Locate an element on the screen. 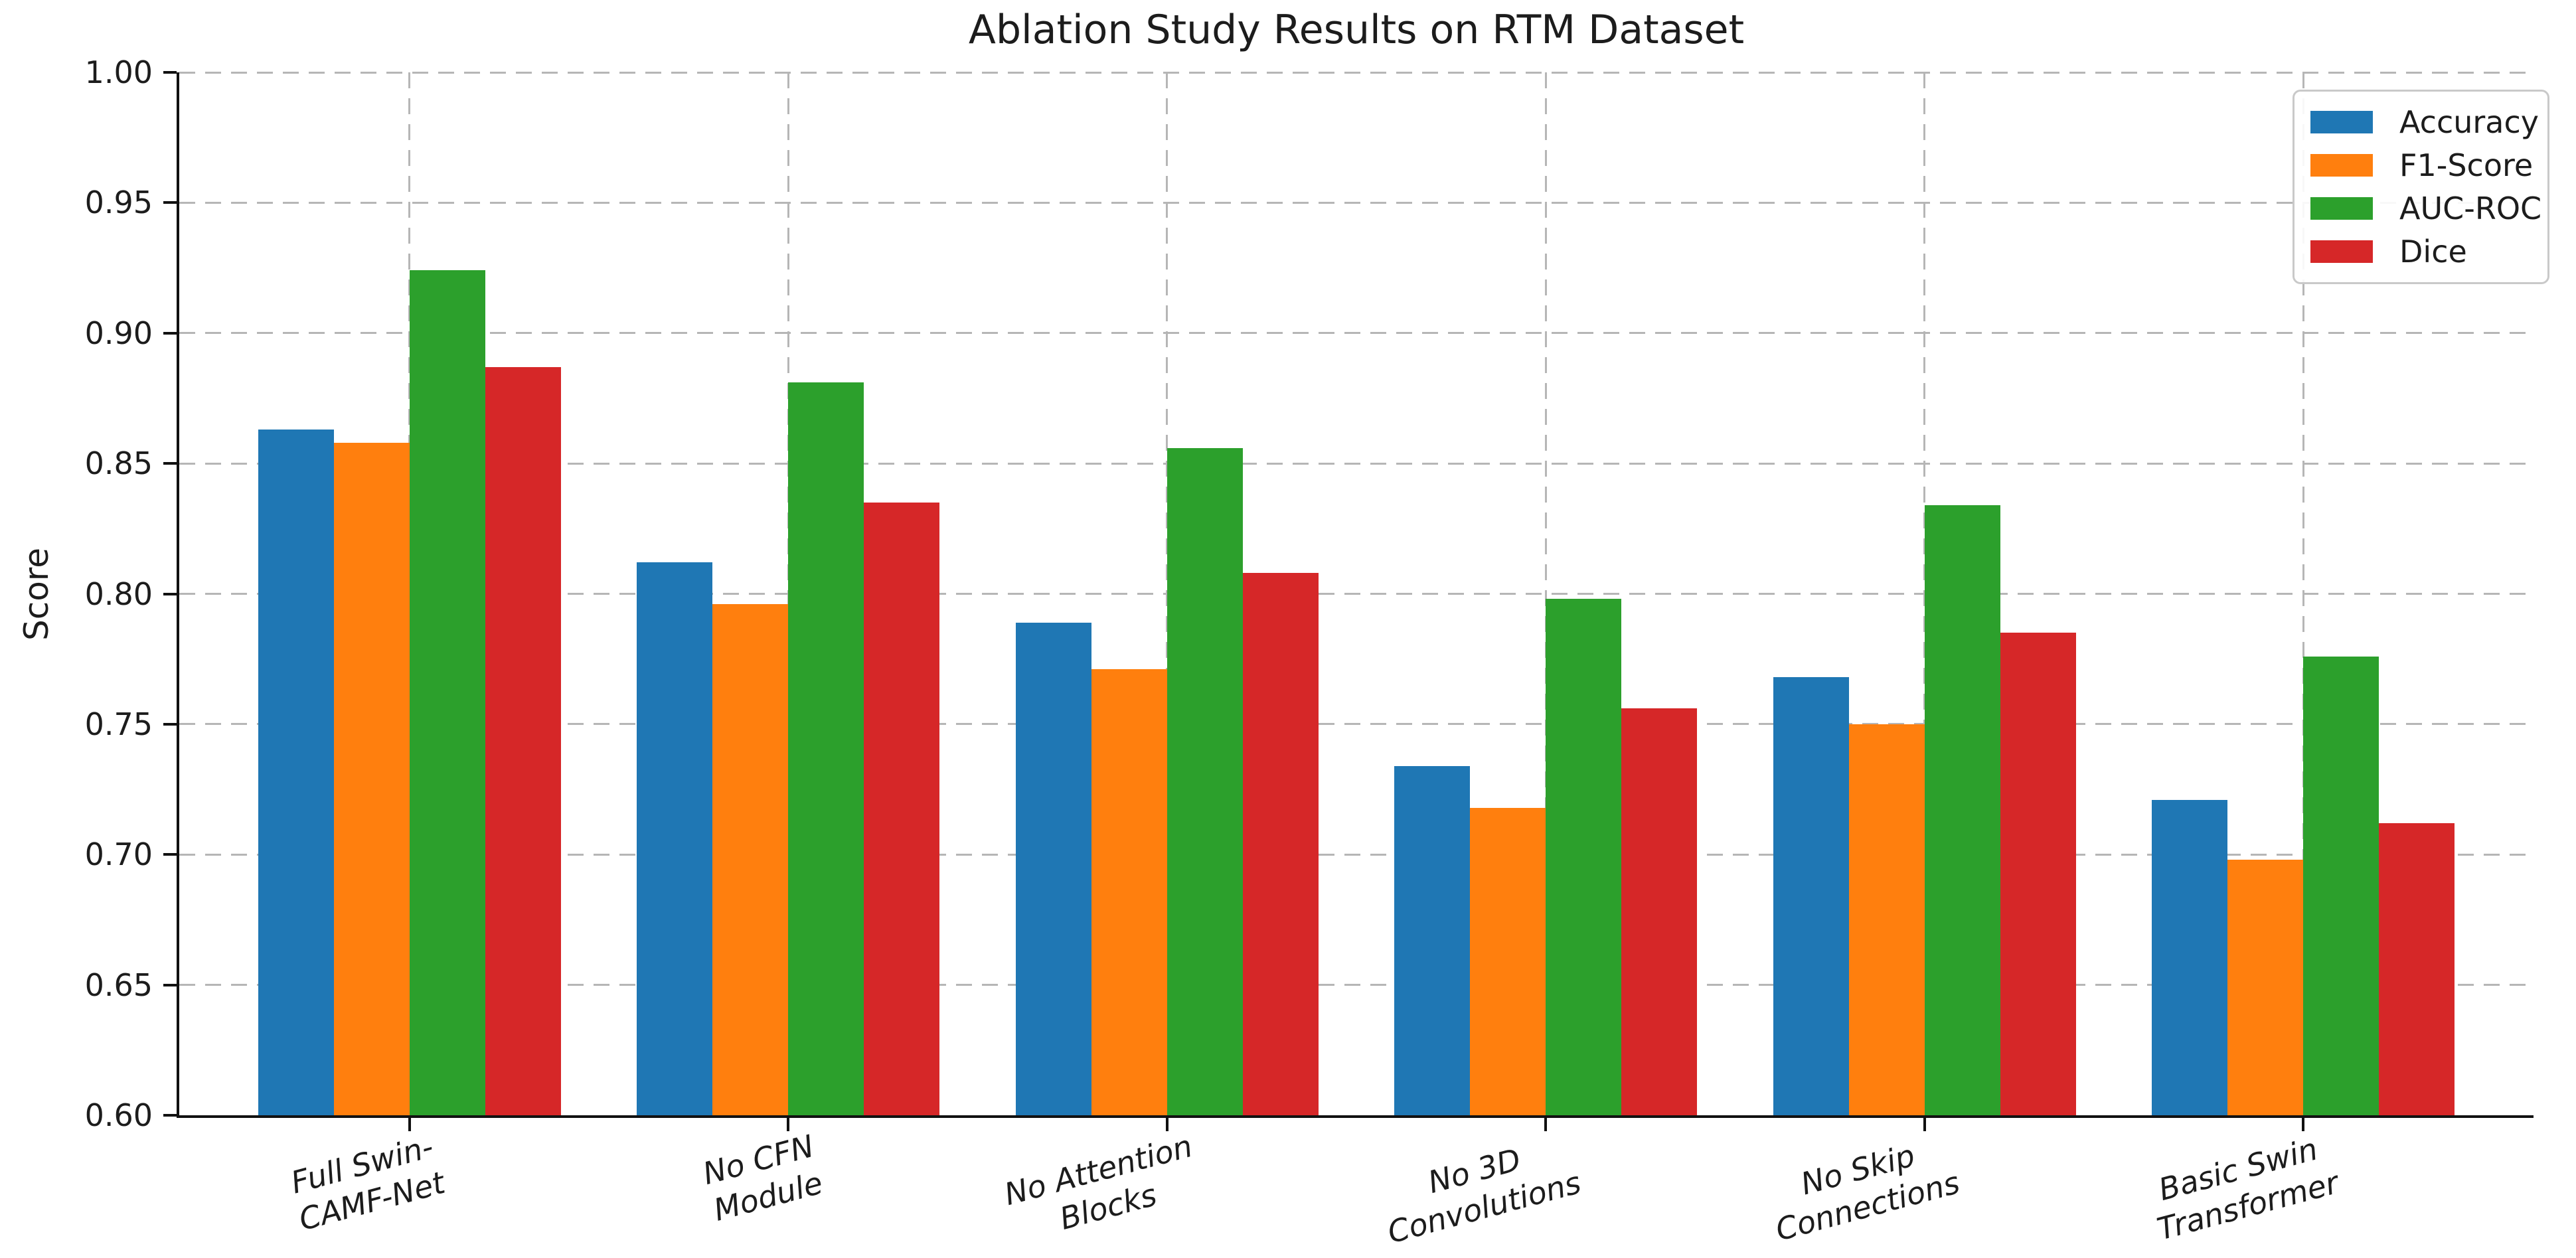 This screenshot has height=1258, width=2576. chart-title: Ablation Study Results on RTM Dataset is located at coordinates (1356, 30).